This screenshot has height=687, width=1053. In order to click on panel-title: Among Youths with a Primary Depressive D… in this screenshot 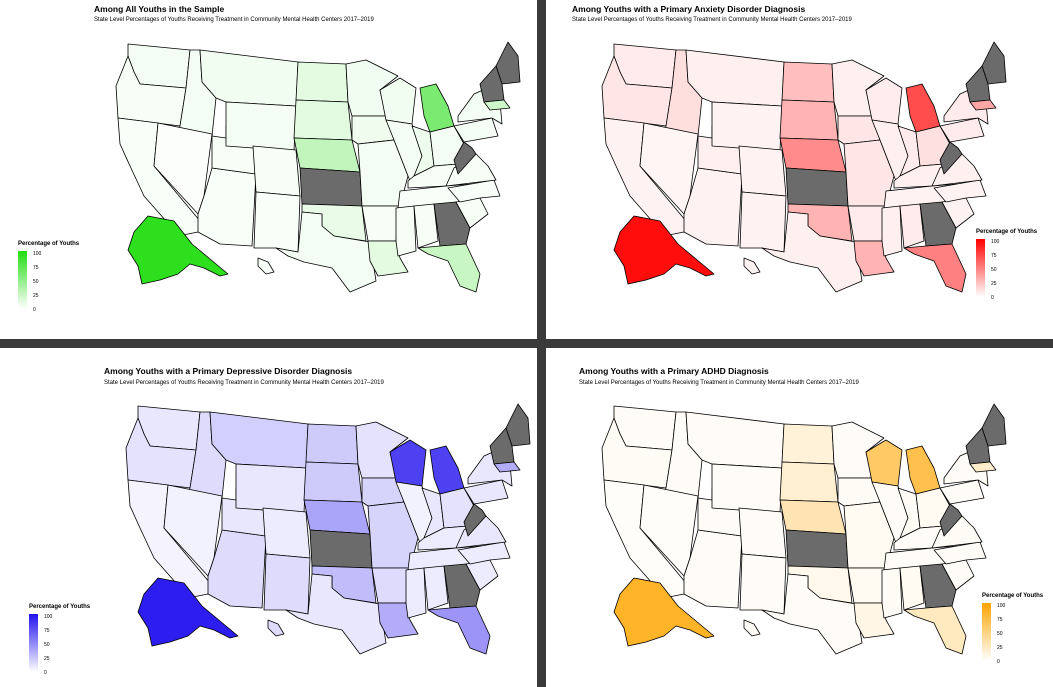, I will do `click(228, 371)`.